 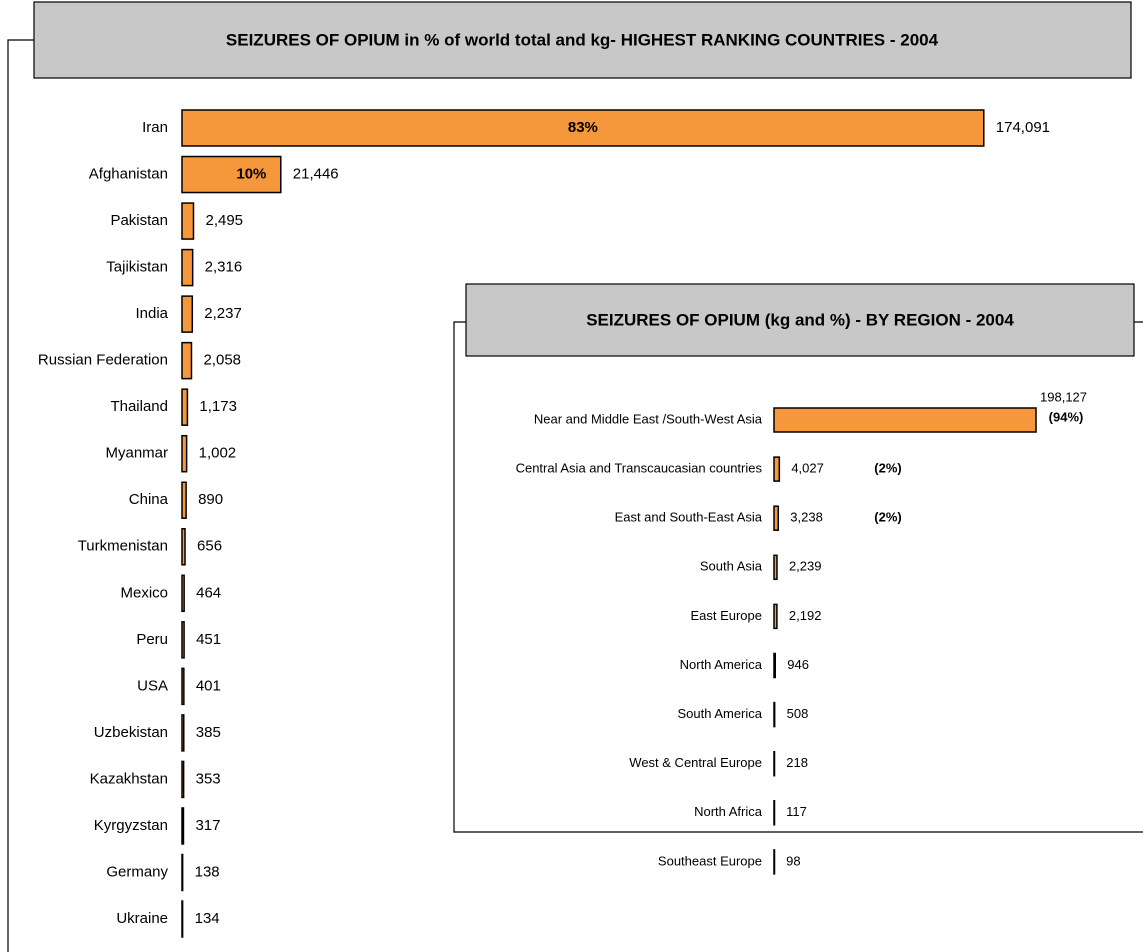 What do you see at coordinates (222, 360) in the screenshot?
I see `value-label: 2,058` at bounding box center [222, 360].